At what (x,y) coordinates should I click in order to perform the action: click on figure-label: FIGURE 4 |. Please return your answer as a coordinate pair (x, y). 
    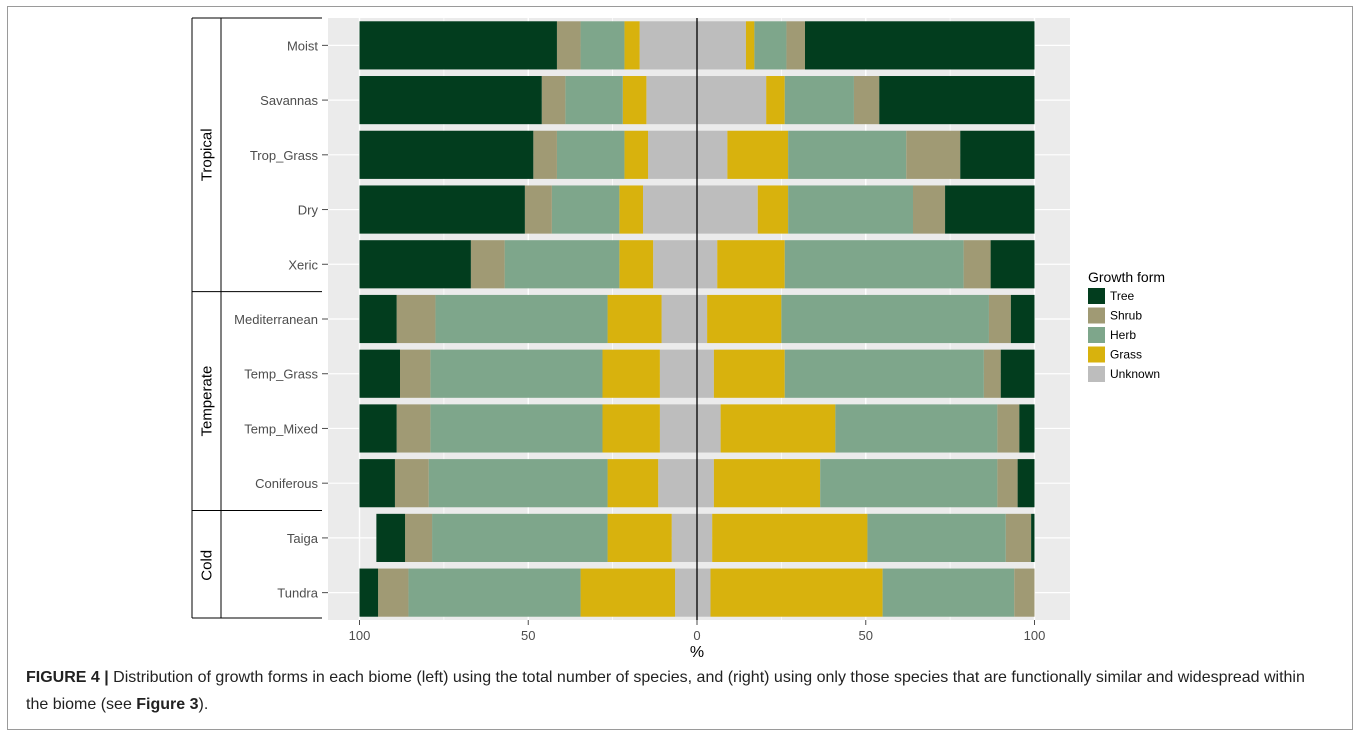
    Looking at the image, I should click on (67, 677).